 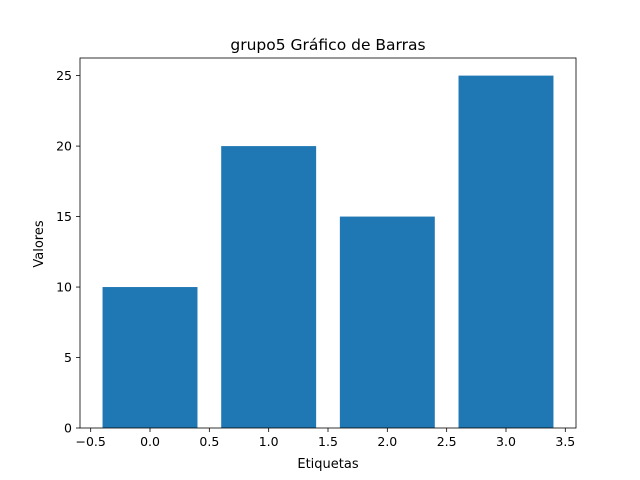 What do you see at coordinates (328, 441) in the screenshot?
I see `x-tick-label: 1.5` at bounding box center [328, 441].